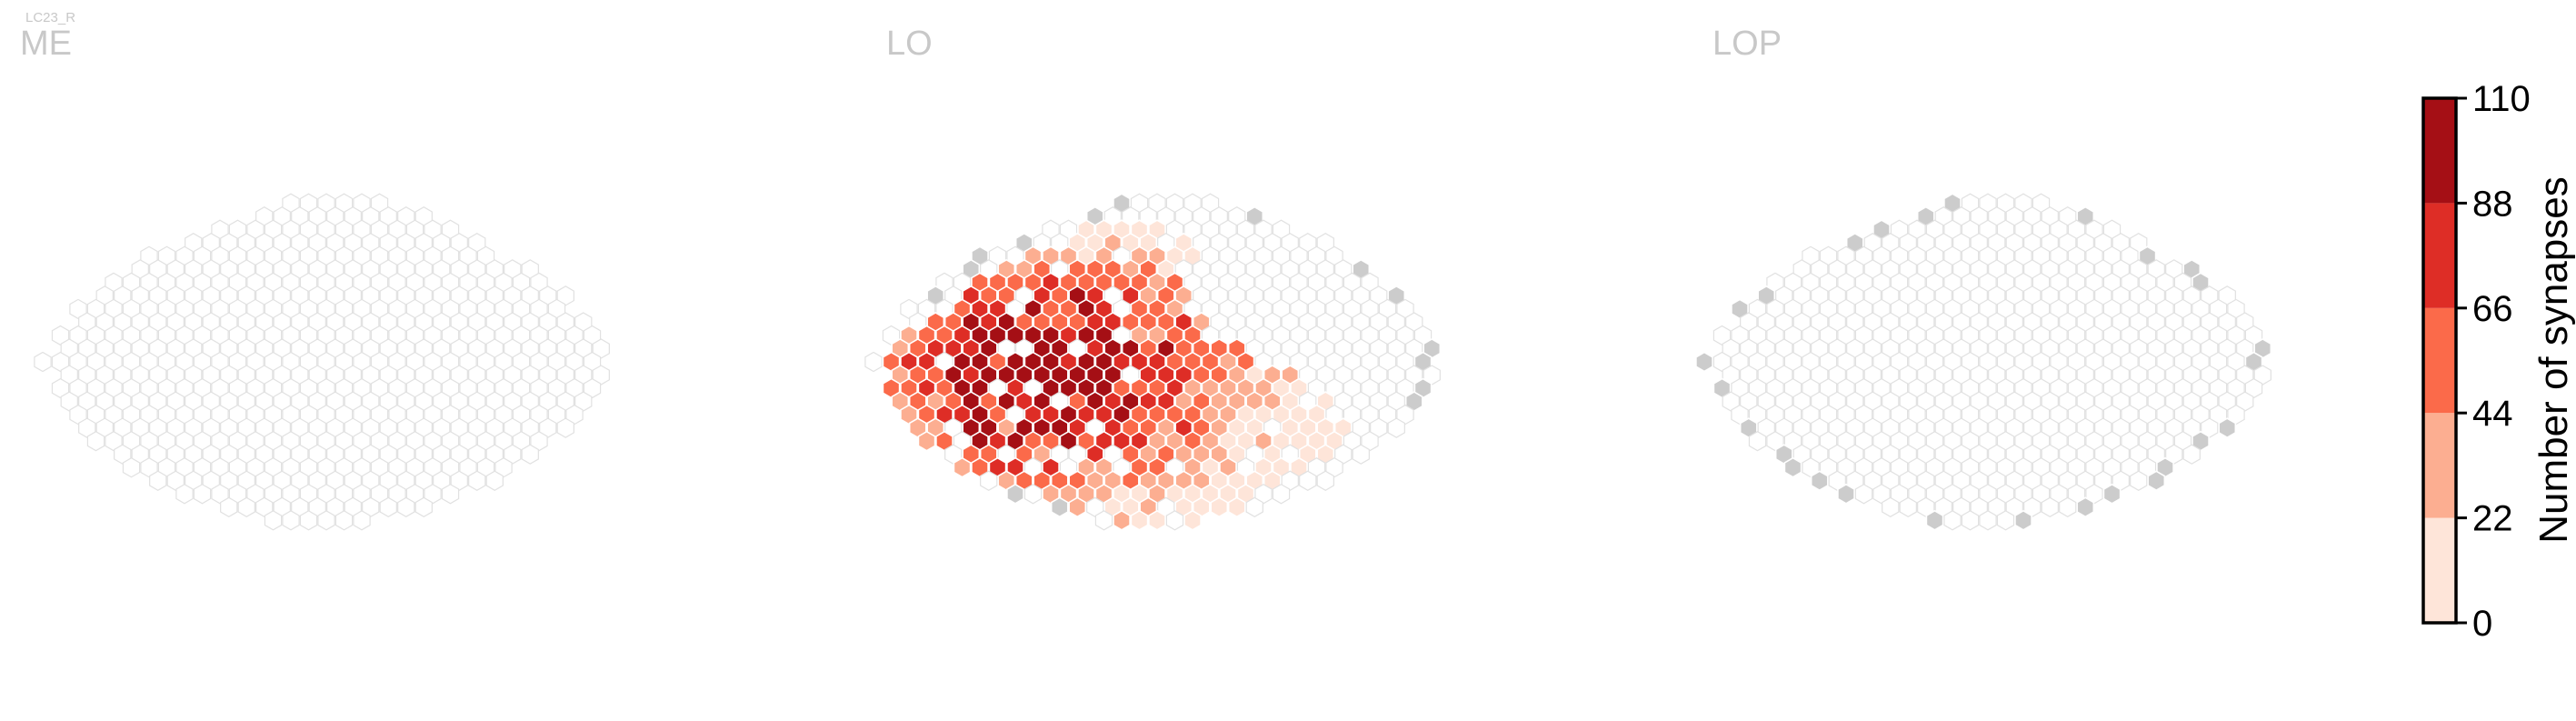  I want to click on colorbar: 0 22 44 66 88 110 Number of synapses, so click(2498, 361).